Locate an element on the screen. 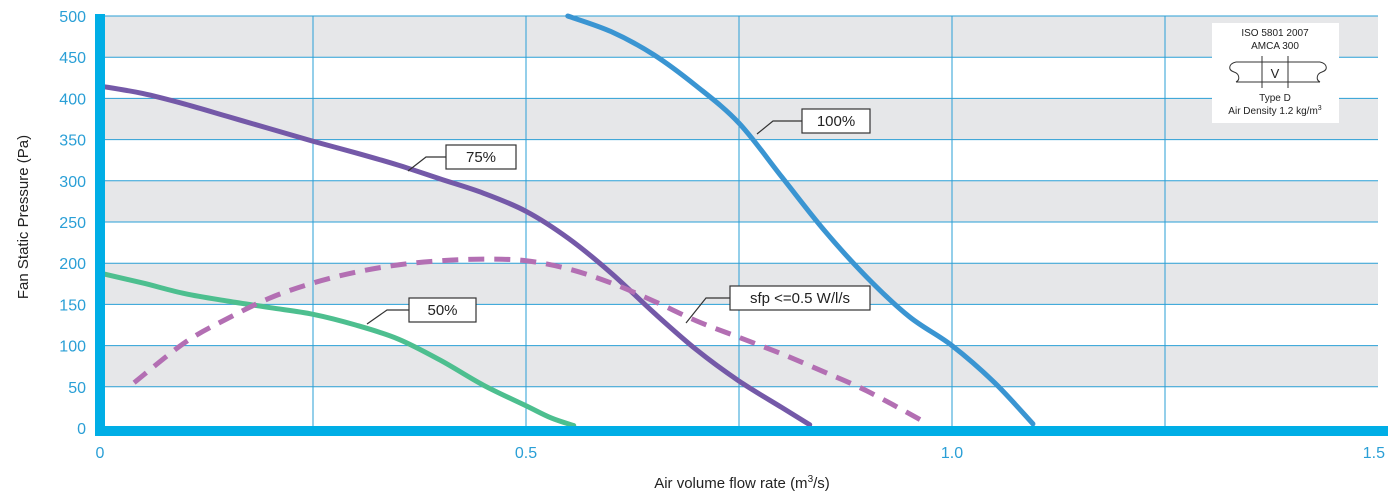 This screenshot has width=1389, height=496. callout-label: 75% is located at coordinates (481, 157).